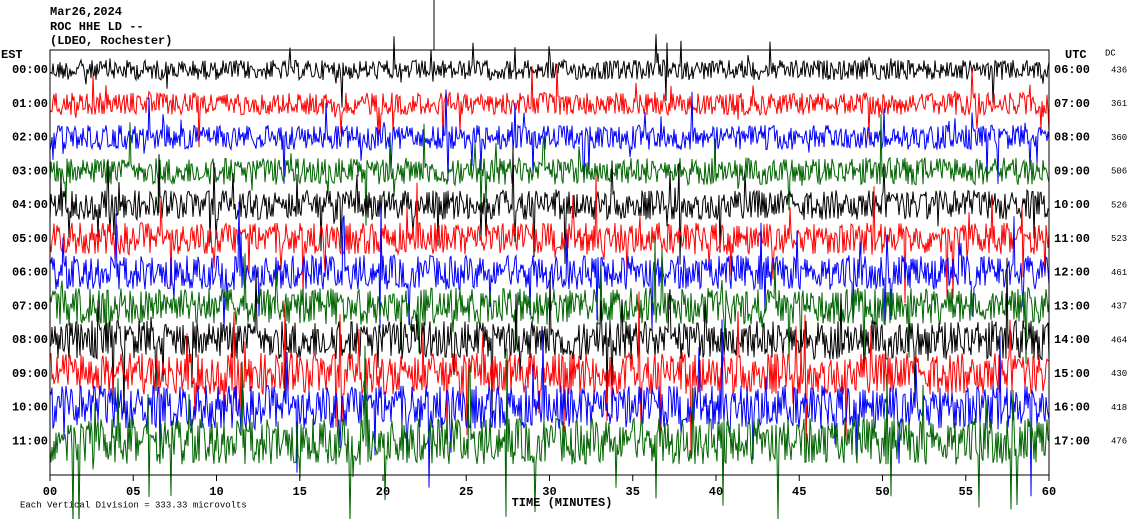 The height and width of the screenshot is (519, 1130). What do you see at coordinates (1119, 138) in the screenshot?
I see `dc-value: 360` at bounding box center [1119, 138].